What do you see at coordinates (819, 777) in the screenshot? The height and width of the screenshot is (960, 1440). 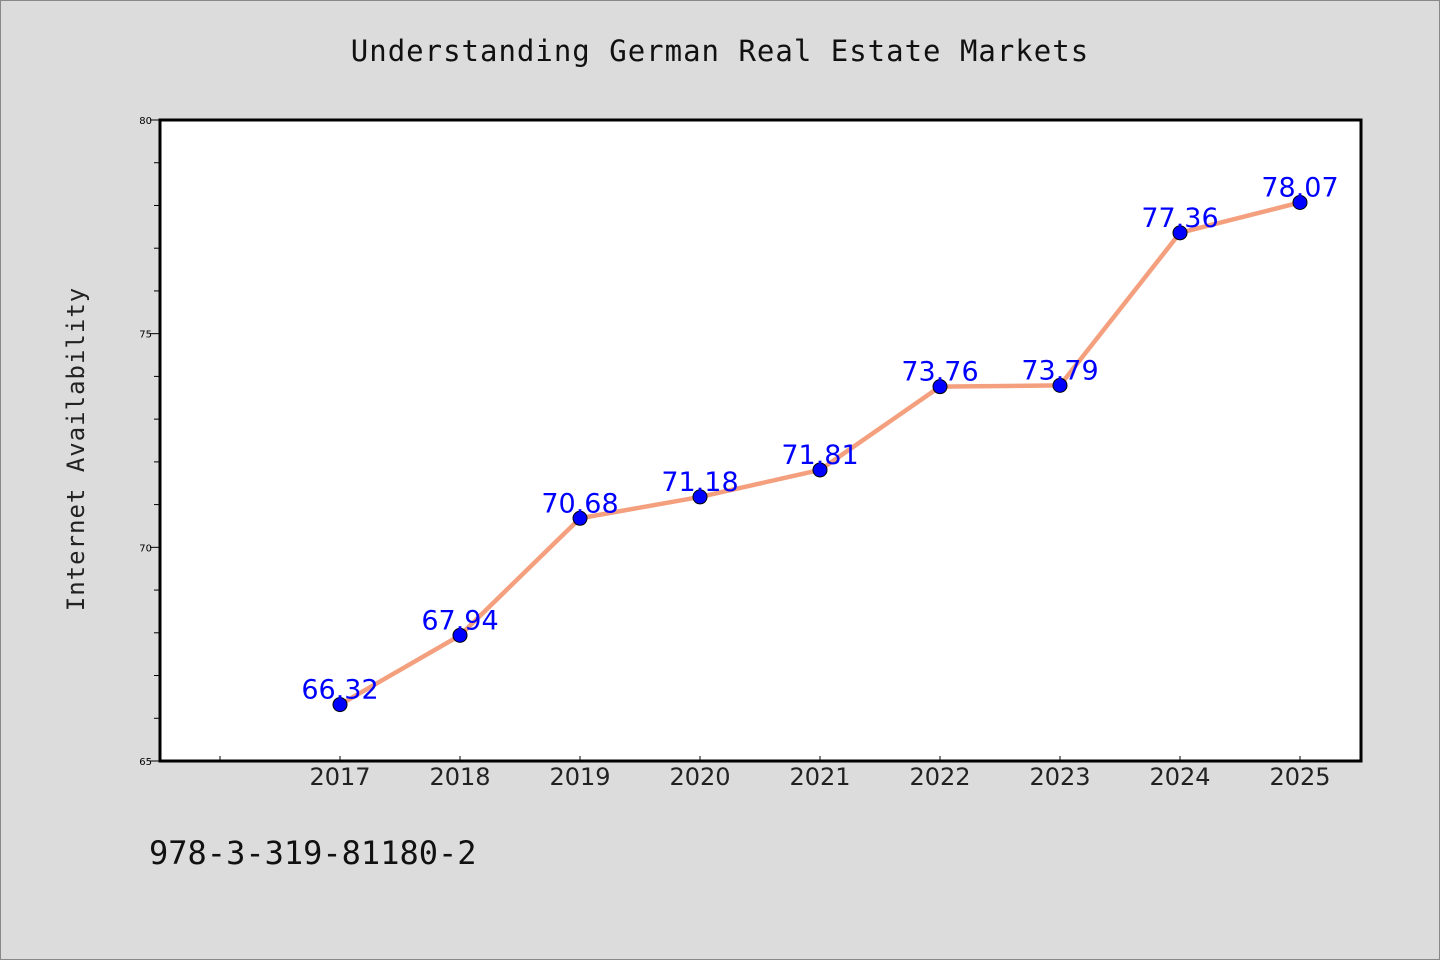 I see `x-tick-label: 2021` at bounding box center [819, 777].